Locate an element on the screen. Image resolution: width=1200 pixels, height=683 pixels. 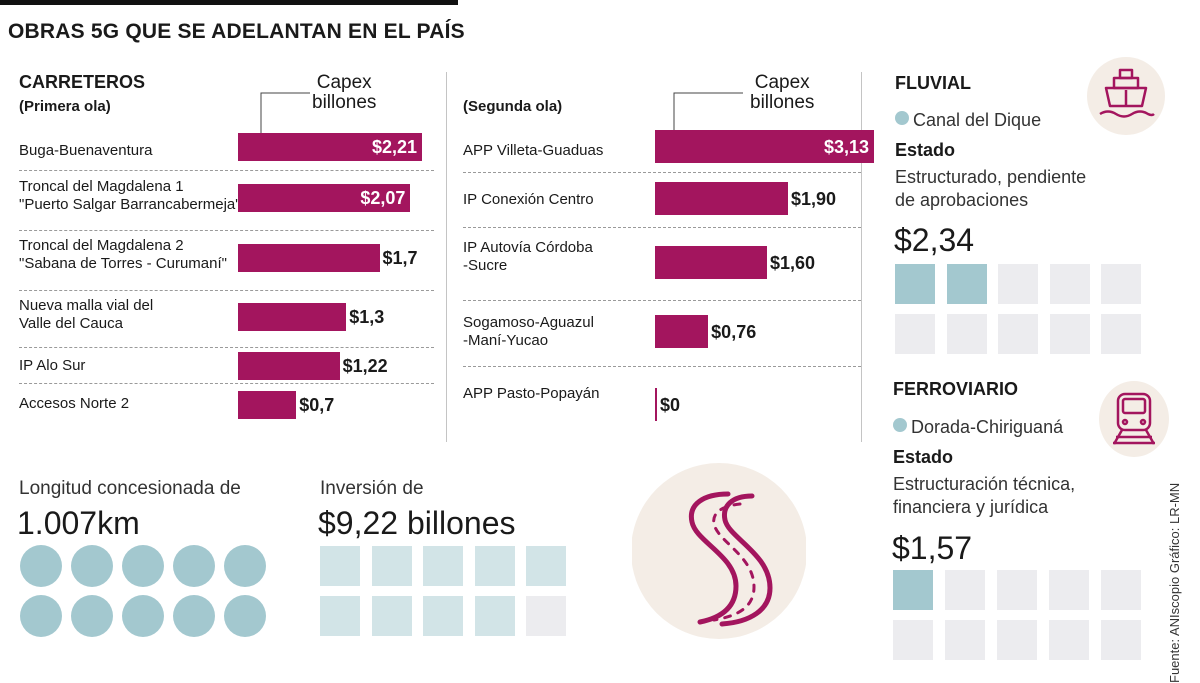
ferroviario-project-name: Dorada-Chiriguaná is located at coordinates (987, 427).